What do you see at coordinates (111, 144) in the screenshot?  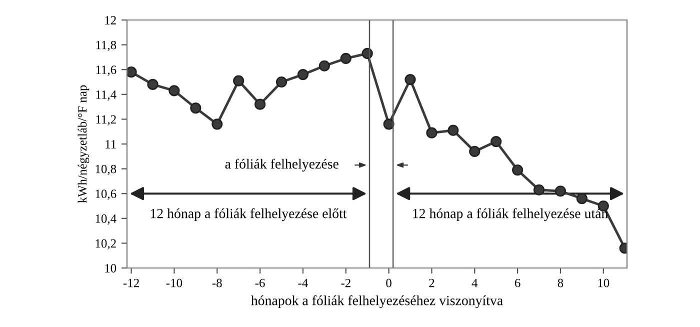 I see `y-tick-label: 11` at bounding box center [111, 144].